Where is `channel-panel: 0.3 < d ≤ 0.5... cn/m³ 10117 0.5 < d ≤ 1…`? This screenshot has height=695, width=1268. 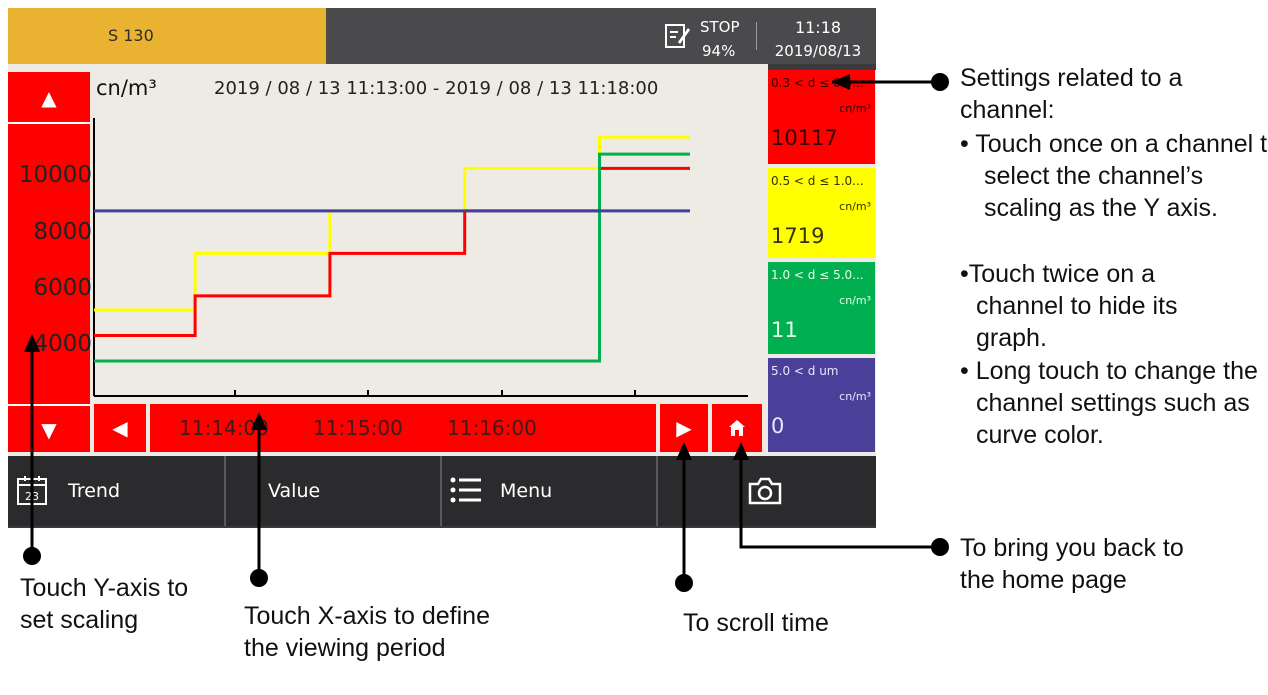
channel-panel: 0.3 < d ≤ 0.5... cn/m³ 10117 0.5 < d ≤ 1… is located at coordinates (822, 263).